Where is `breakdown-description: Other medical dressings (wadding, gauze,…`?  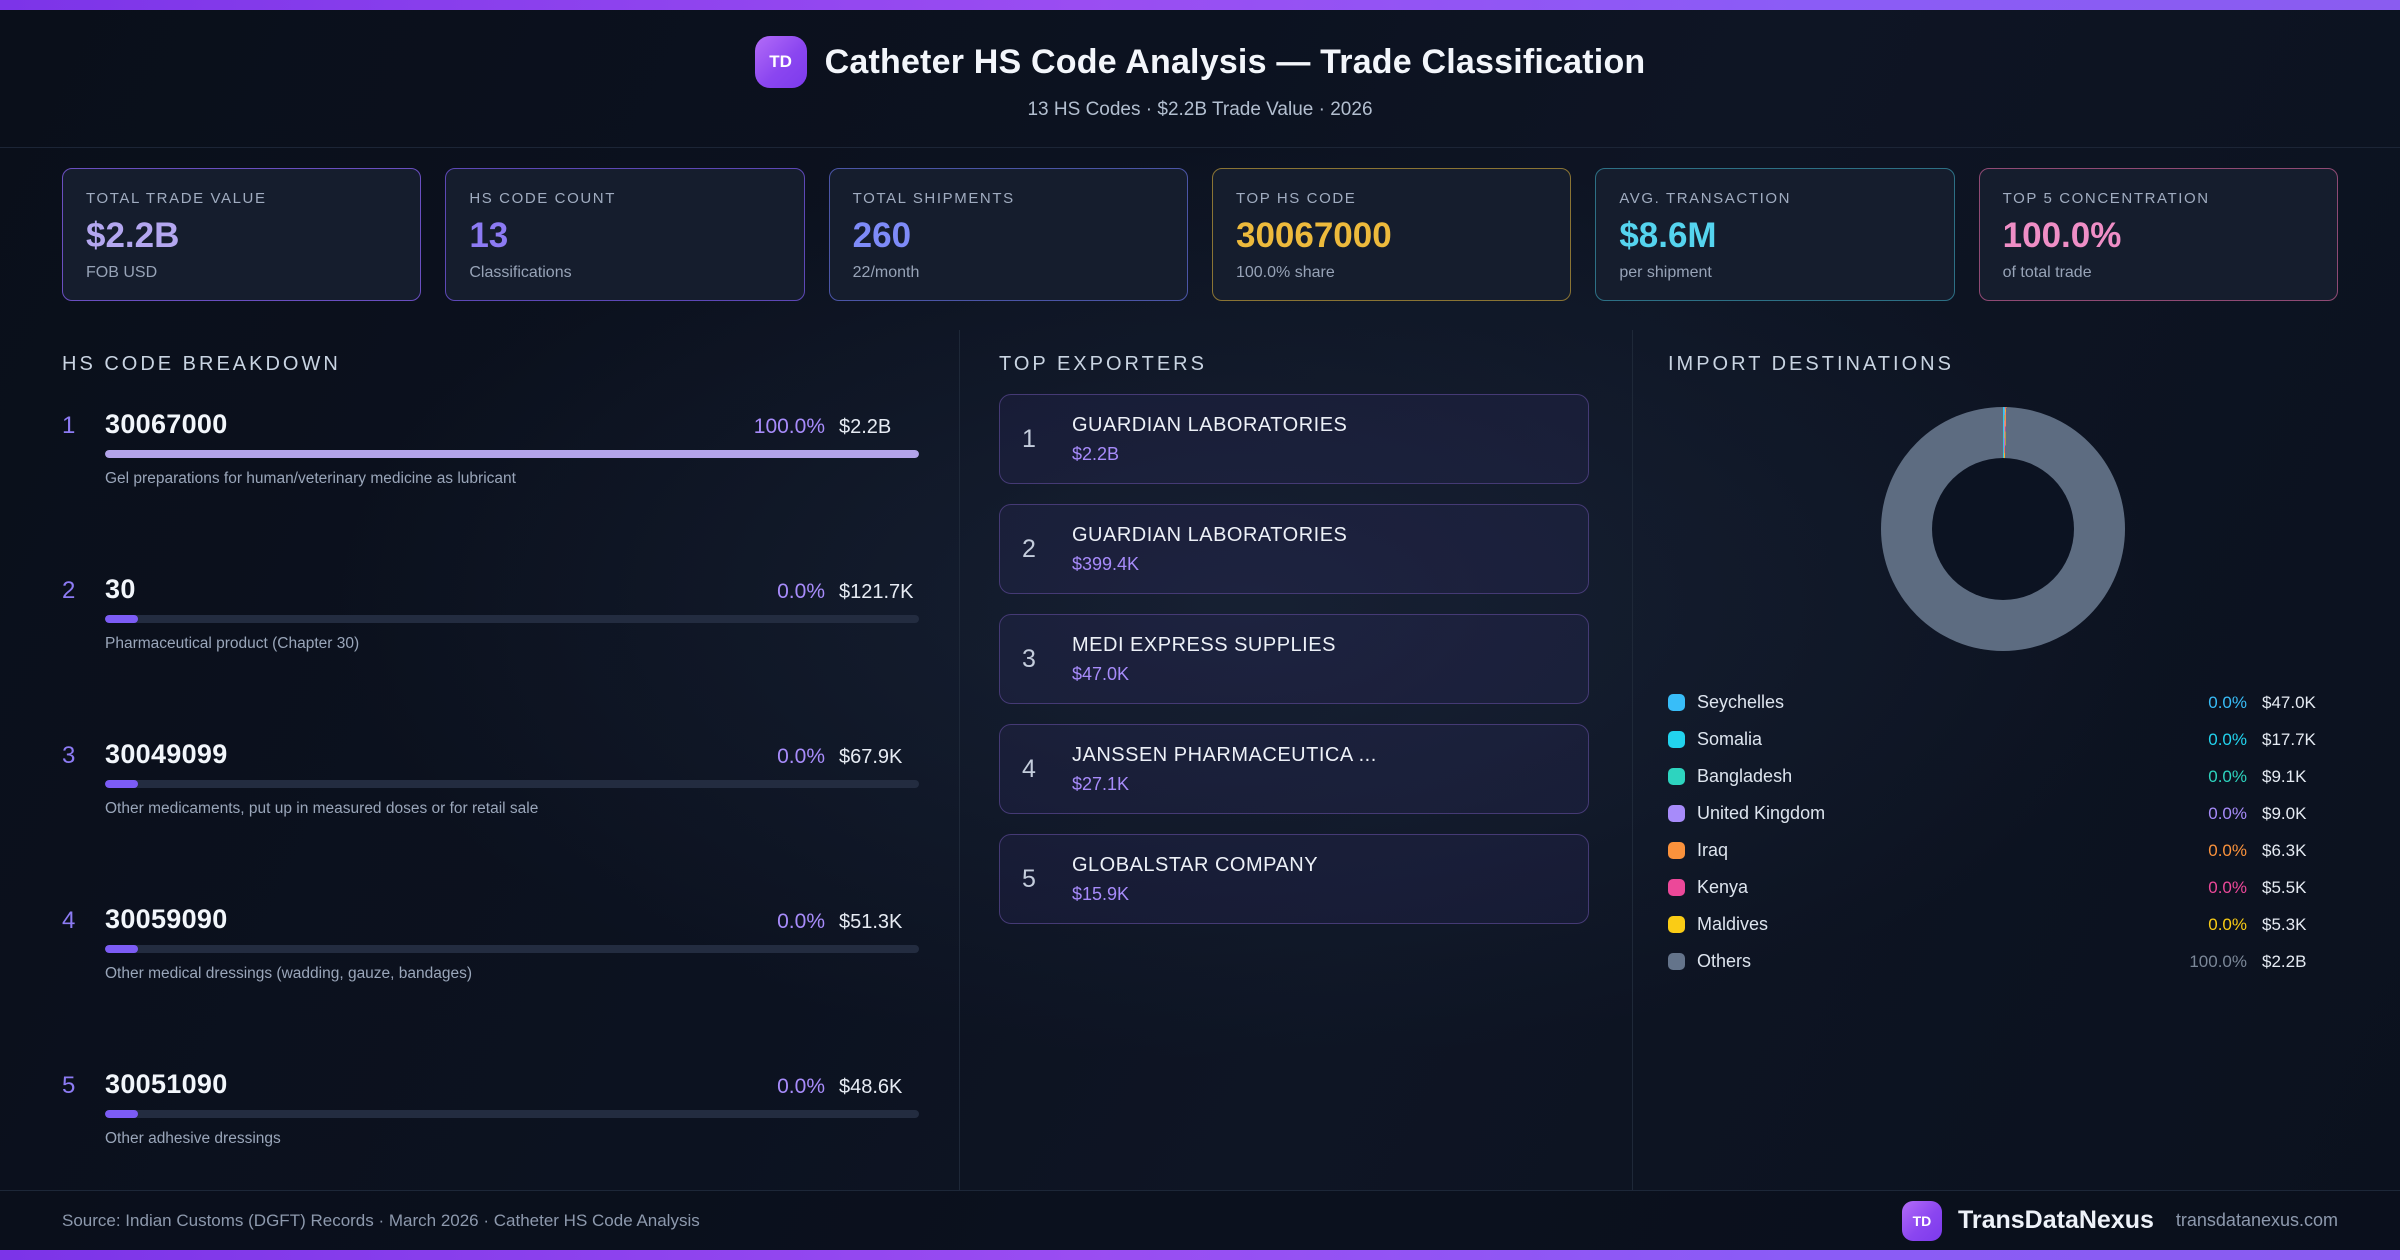
breakdown-description: Other medical dressings (wadding, gauze,… is located at coordinates (289, 973).